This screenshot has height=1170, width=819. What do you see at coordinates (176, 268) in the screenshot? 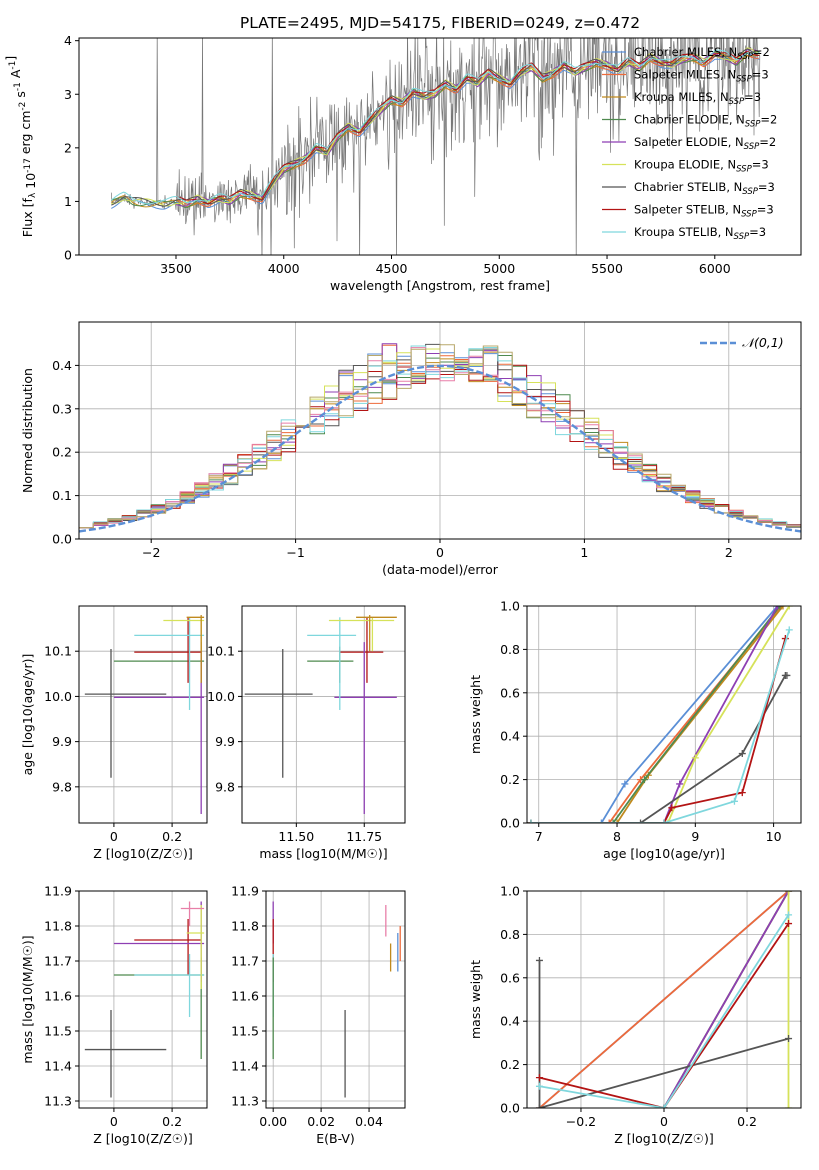
I see `x-tick-label: 3500` at bounding box center [176, 268].